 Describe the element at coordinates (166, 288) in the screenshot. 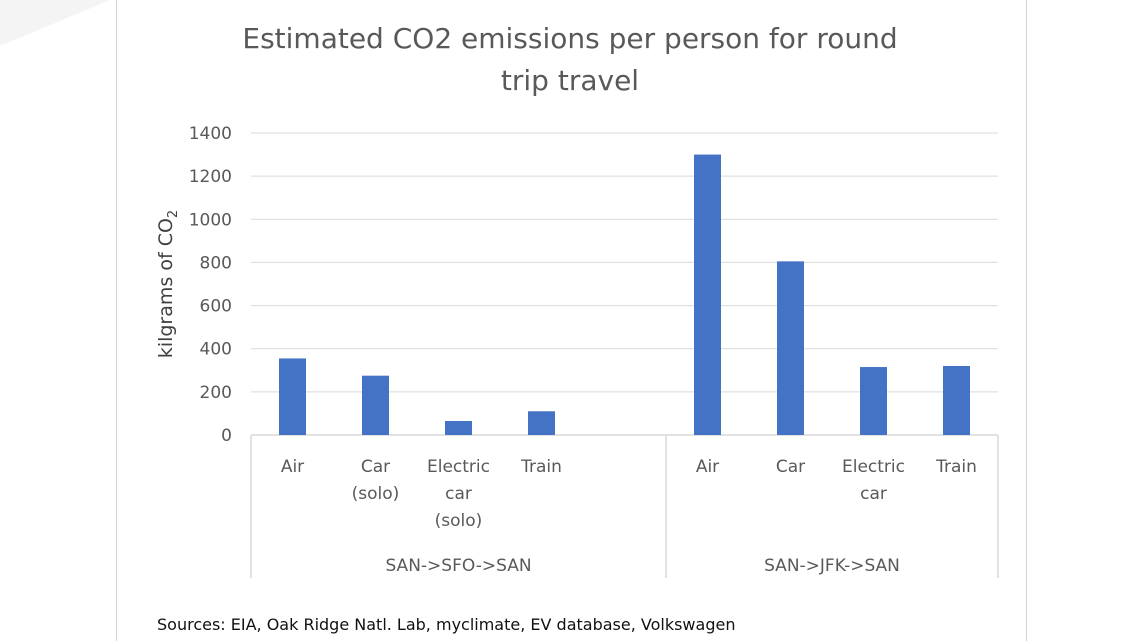

I see `y-axis-title-text: kilgrams of CO` at that location.